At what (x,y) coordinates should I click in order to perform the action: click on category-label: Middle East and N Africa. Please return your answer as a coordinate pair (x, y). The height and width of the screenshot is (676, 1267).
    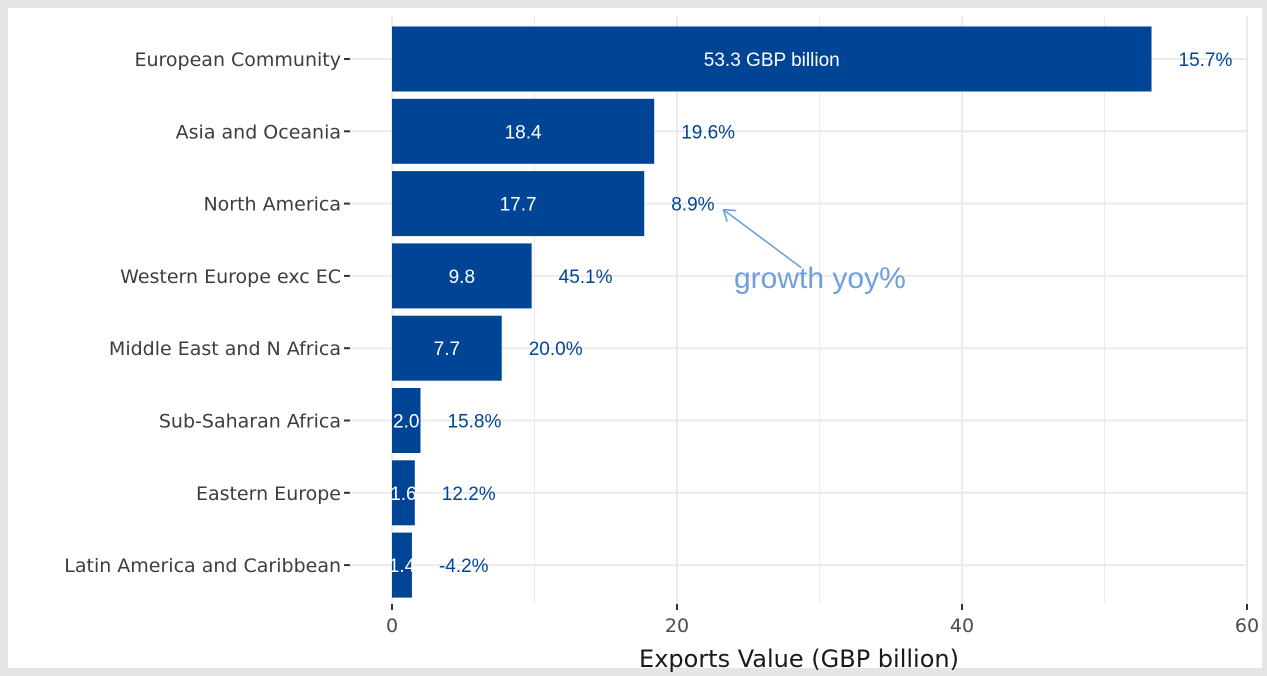
    Looking at the image, I should click on (225, 349).